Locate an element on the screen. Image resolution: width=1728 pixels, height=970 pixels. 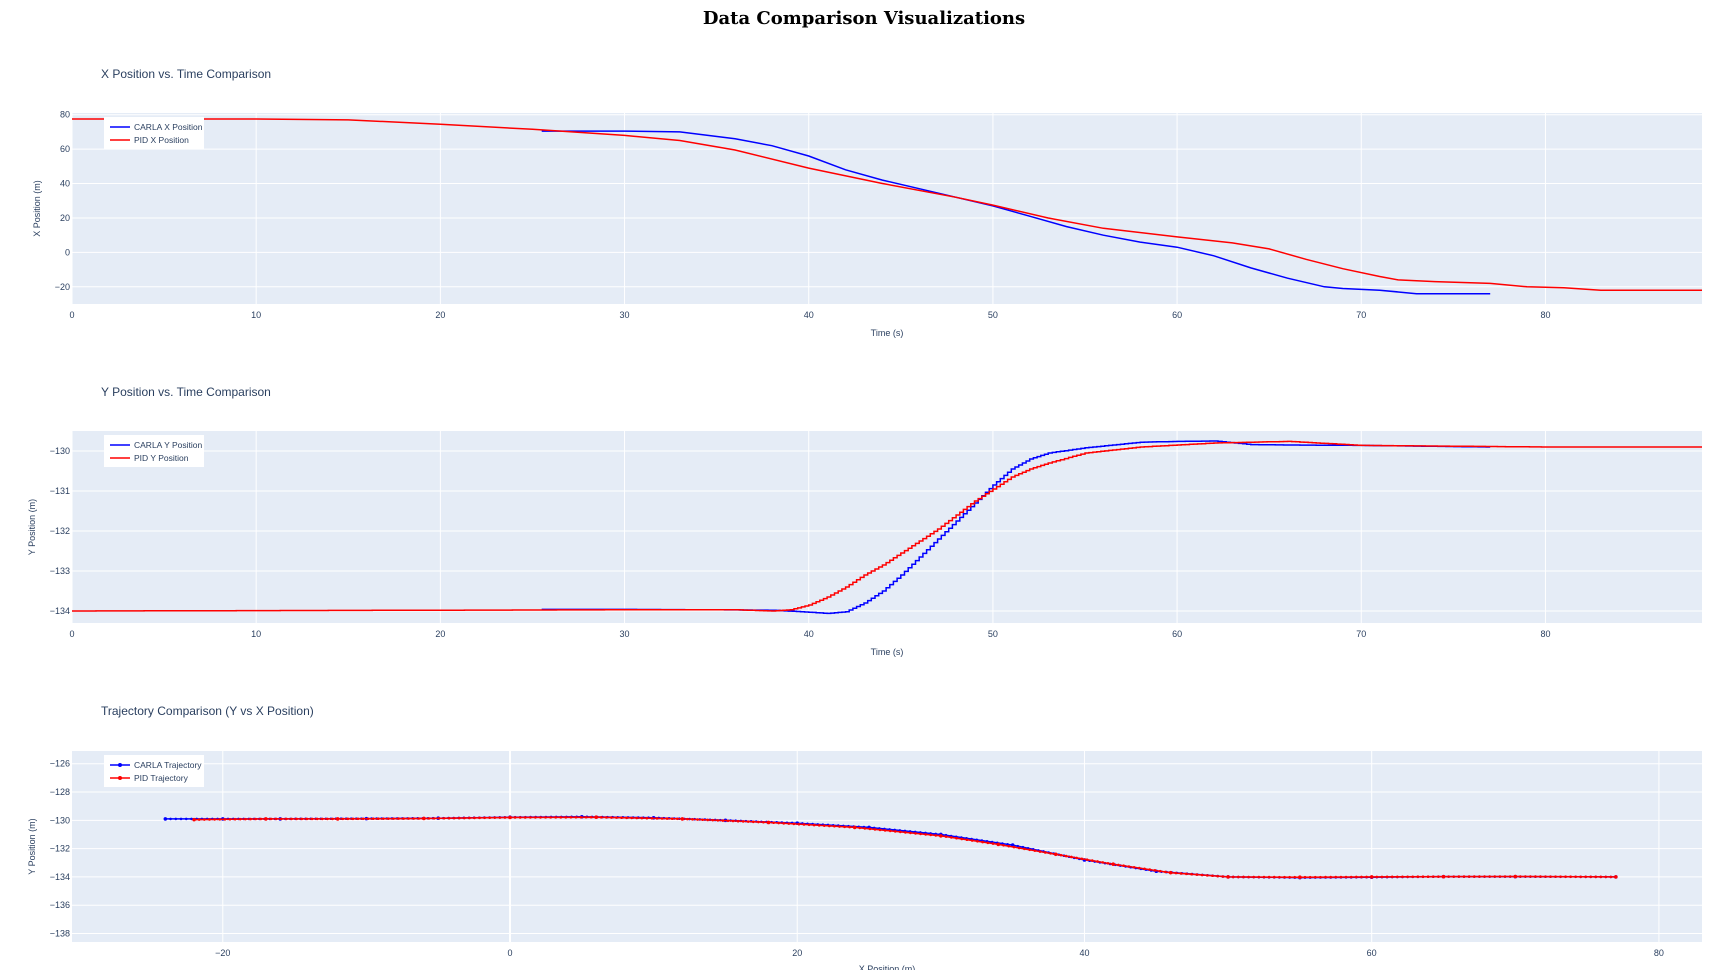
legend-item: CARLA Trajectory is located at coordinates (156, 765).